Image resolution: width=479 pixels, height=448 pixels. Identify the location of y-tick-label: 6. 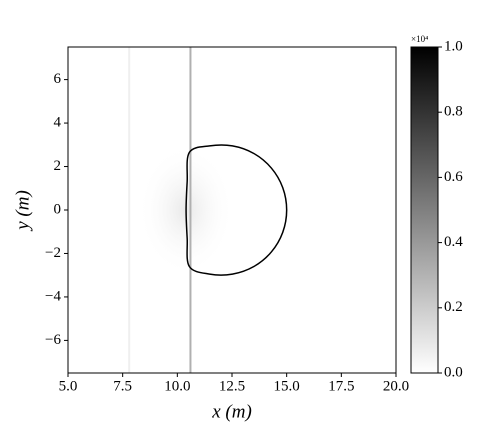
(58, 79).